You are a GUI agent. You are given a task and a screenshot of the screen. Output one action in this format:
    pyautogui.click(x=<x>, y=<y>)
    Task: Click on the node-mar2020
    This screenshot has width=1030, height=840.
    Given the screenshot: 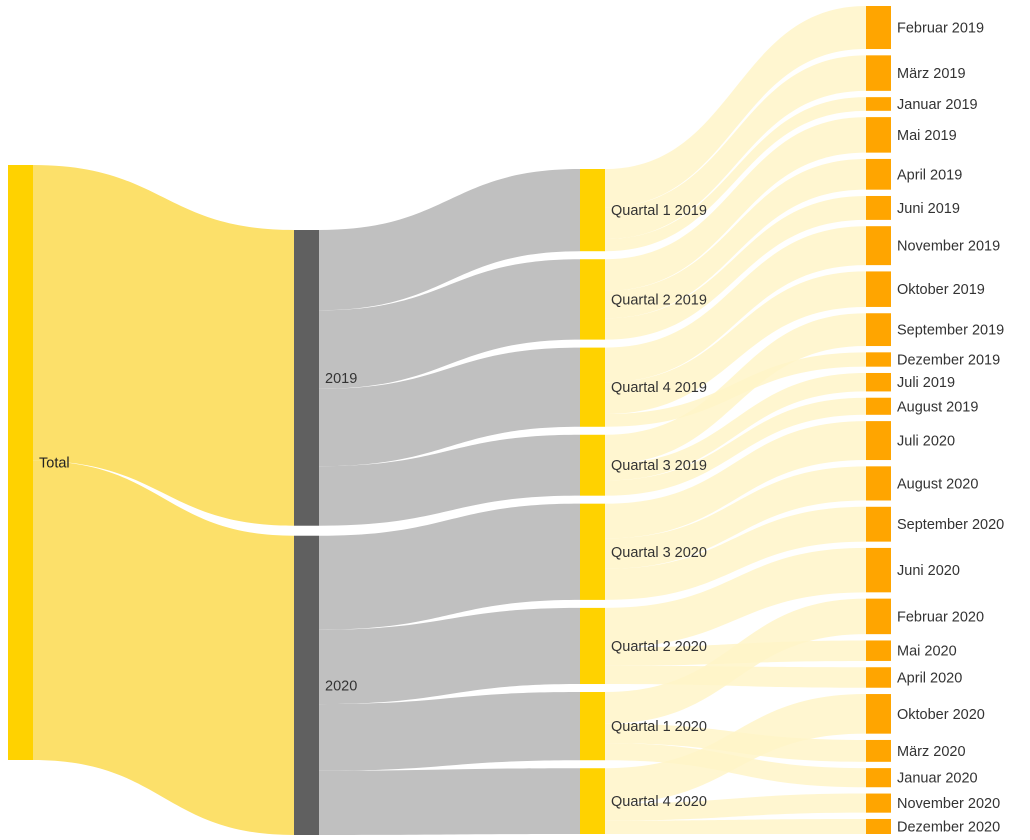 What is the action you would take?
    pyautogui.click(x=878, y=750)
    